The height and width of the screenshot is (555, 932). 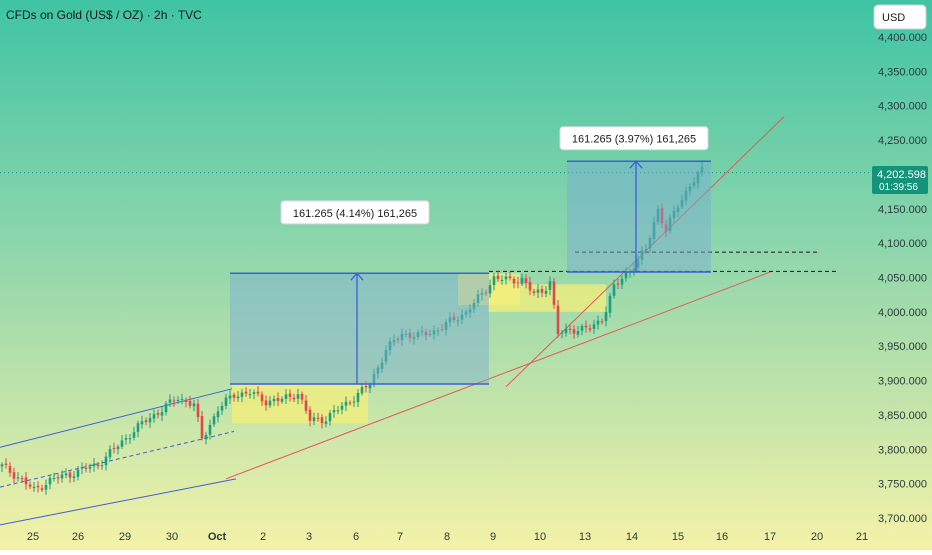 I want to click on x-tick-label: 7, so click(x=400, y=537).